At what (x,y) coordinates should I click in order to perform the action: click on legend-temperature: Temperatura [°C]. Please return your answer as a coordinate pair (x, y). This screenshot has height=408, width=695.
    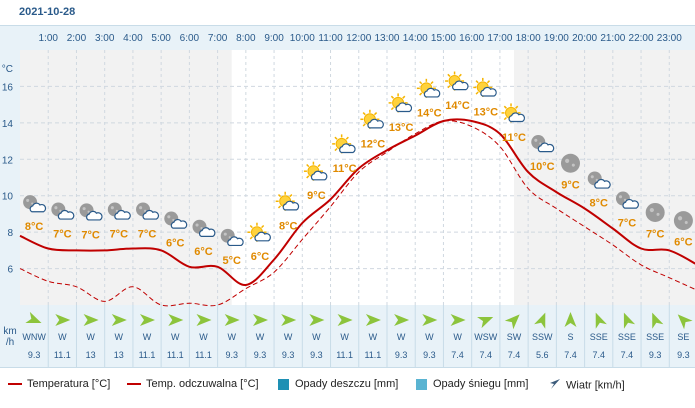
    Looking at the image, I should click on (59, 384).